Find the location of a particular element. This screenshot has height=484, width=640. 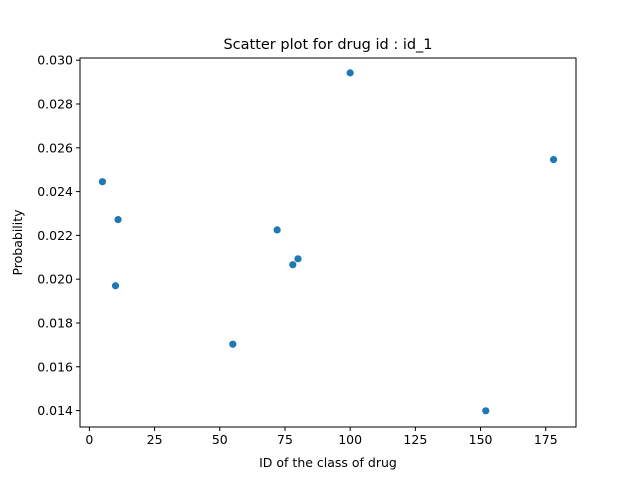

x-tick-label: 150 is located at coordinates (481, 439).